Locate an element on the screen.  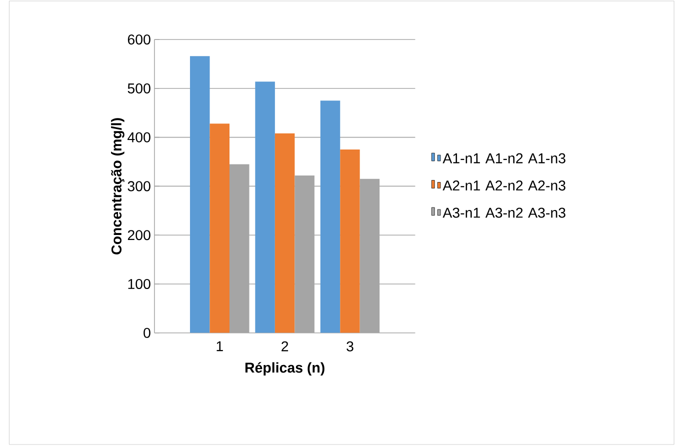
legend-label: A1-n1 A1-n2 A1-n3 is located at coordinates (504, 159).